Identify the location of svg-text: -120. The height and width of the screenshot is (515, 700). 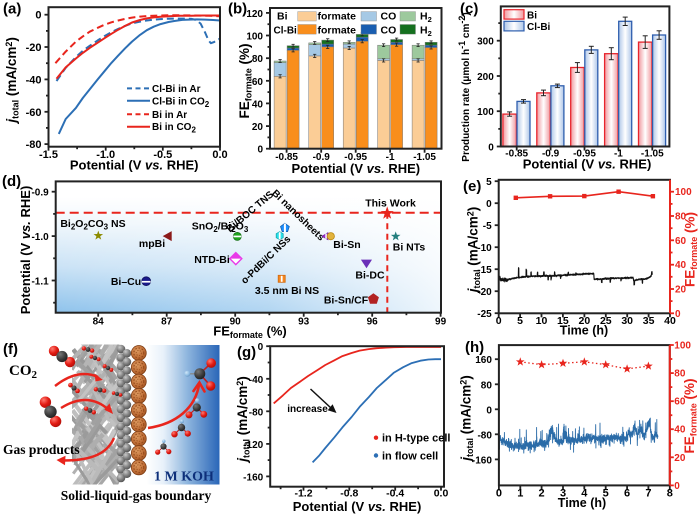
(253, 445).